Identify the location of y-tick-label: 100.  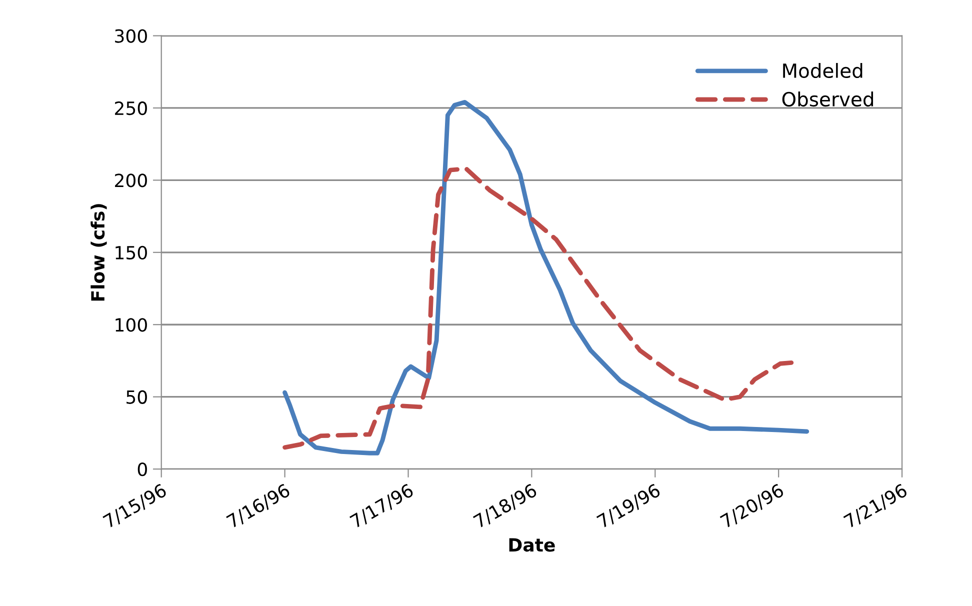
(131, 325).